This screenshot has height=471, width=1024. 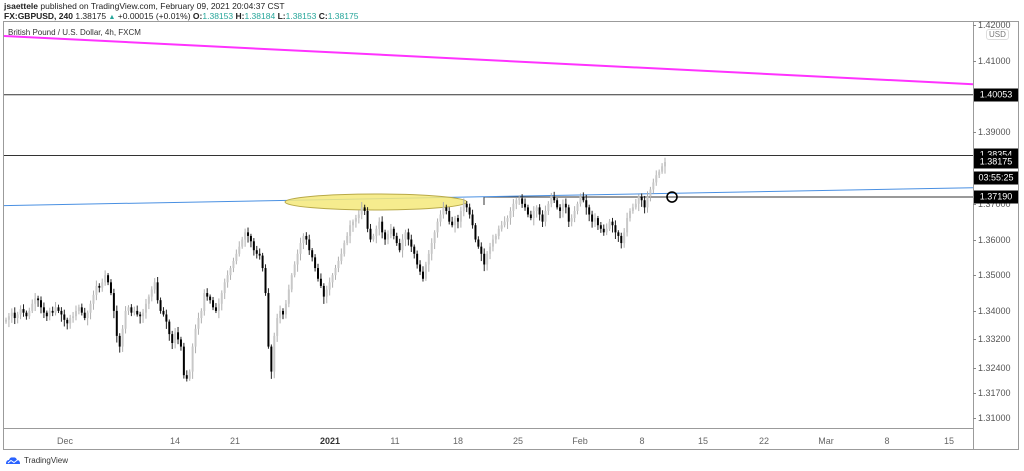 What do you see at coordinates (992, 132) in the screenshot?
I see `price-tick: 1.39000` at bounding box center [992, 132].